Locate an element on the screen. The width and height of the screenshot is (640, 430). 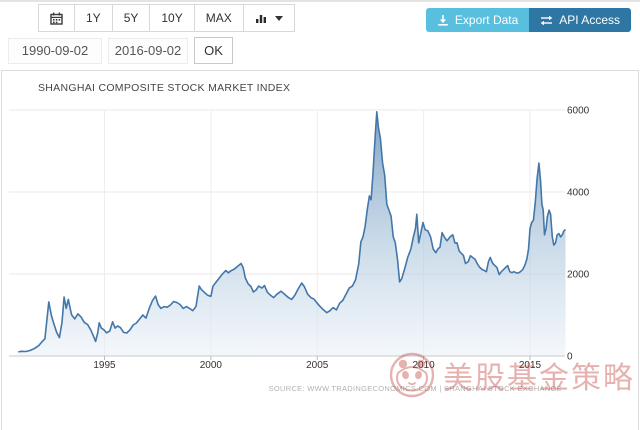
y-axis-label: 6000 is located at coordinates (578, 111).